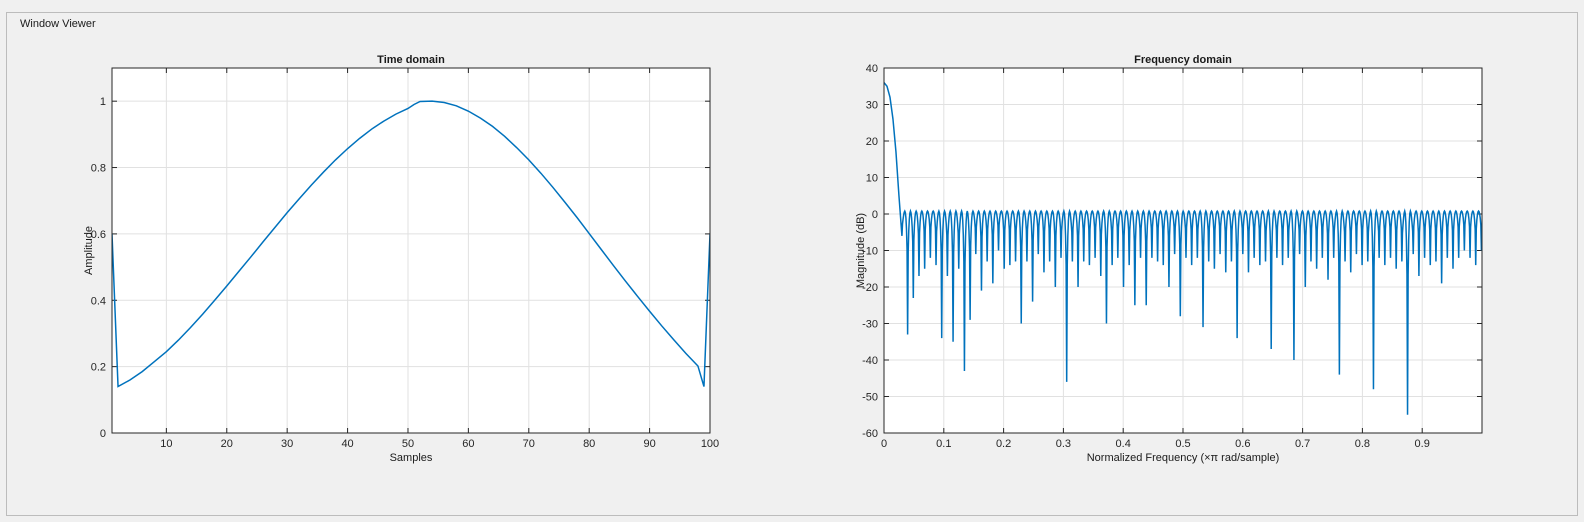 The image size is (1584, 522). I want to click on y-tick-label: -10, so click(870, 252).